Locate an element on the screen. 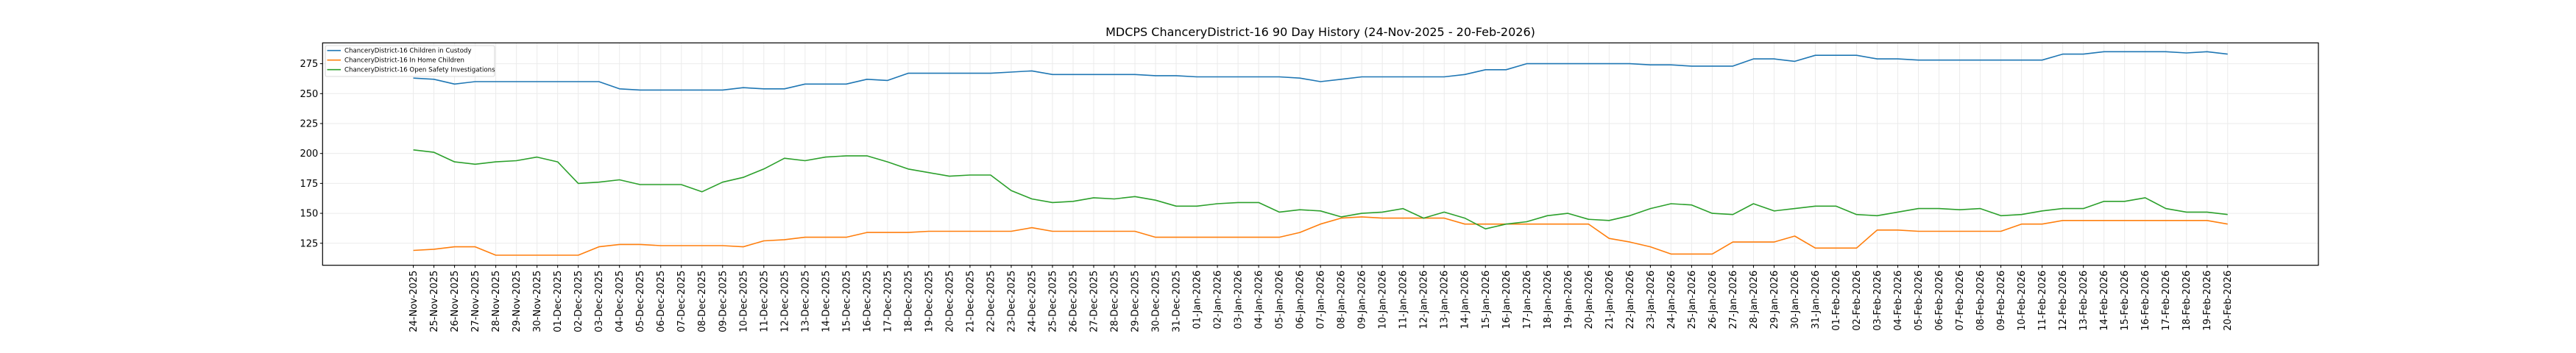 The image size is (2576, 353). x-tick-label: 19-Dec-2025 is located at coordinates (929, 301).